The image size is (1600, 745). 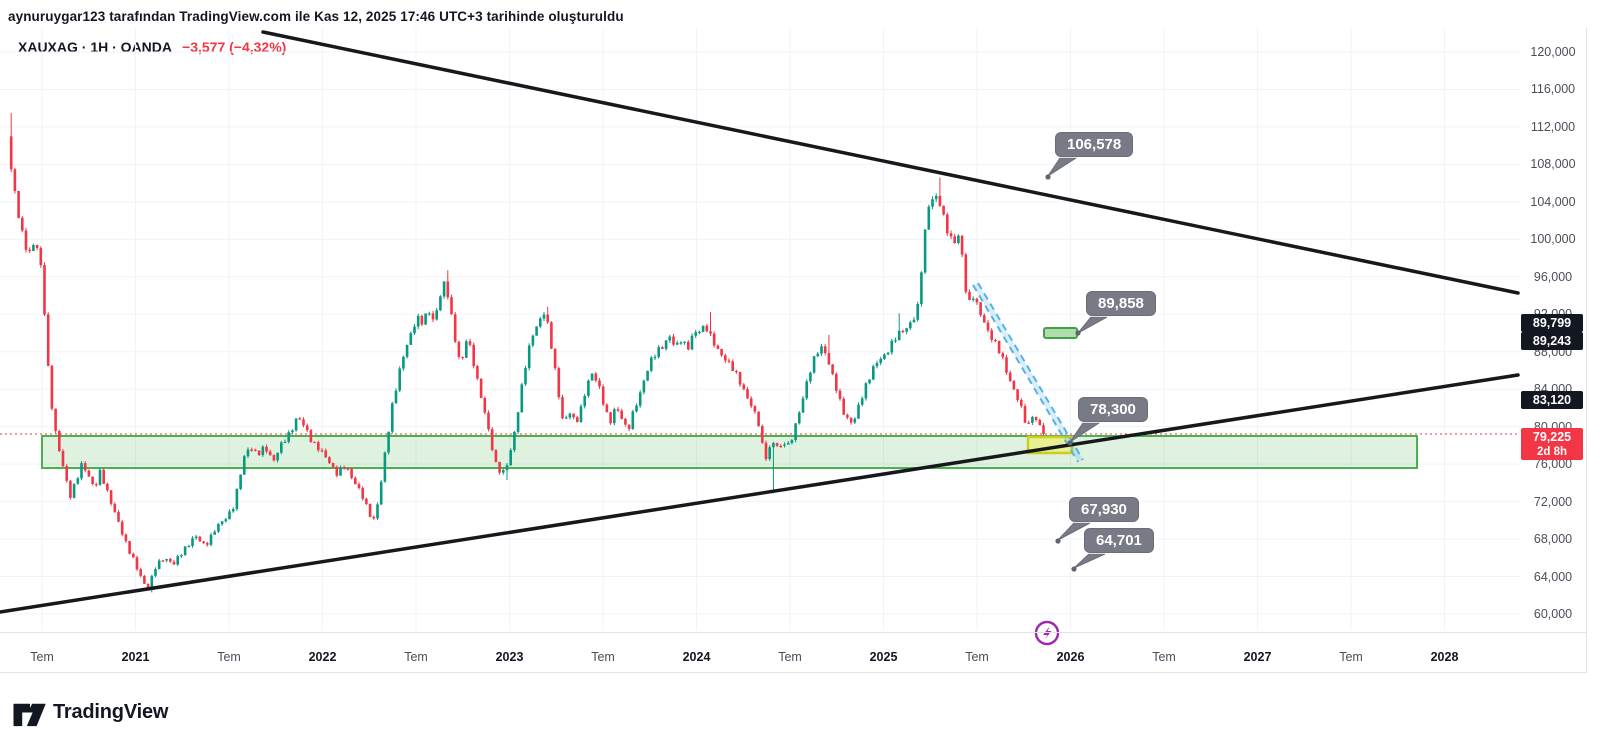 I want to click on price-tick-label: 100,000, so click(x=1553, y=239).